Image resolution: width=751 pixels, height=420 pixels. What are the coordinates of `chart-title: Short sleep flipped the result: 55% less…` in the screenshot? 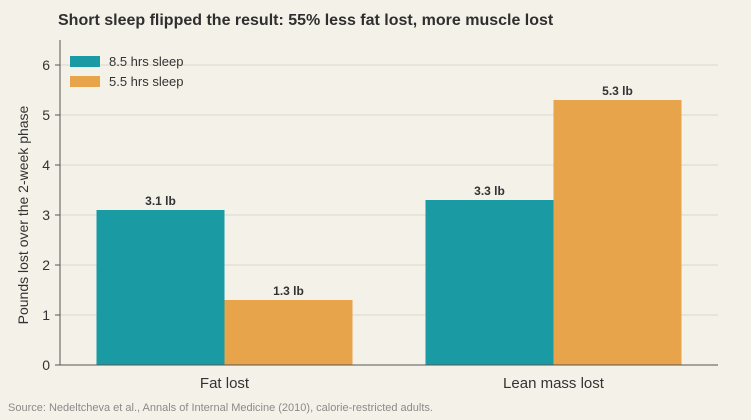 It's located at (306, 20).